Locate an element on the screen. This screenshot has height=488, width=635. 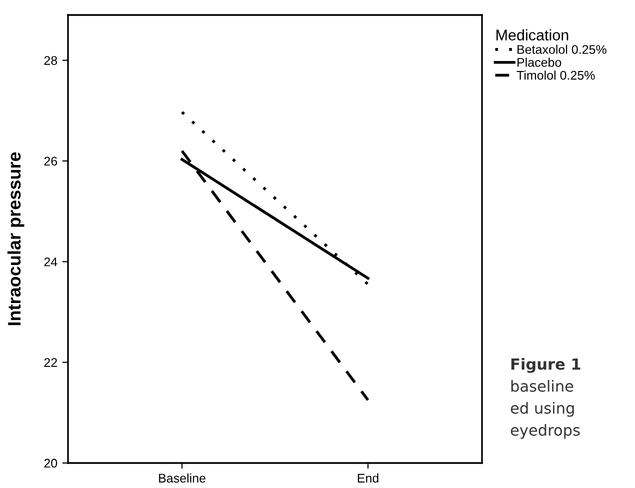
caption: Figure 1 is located at coordinates (545, 365).